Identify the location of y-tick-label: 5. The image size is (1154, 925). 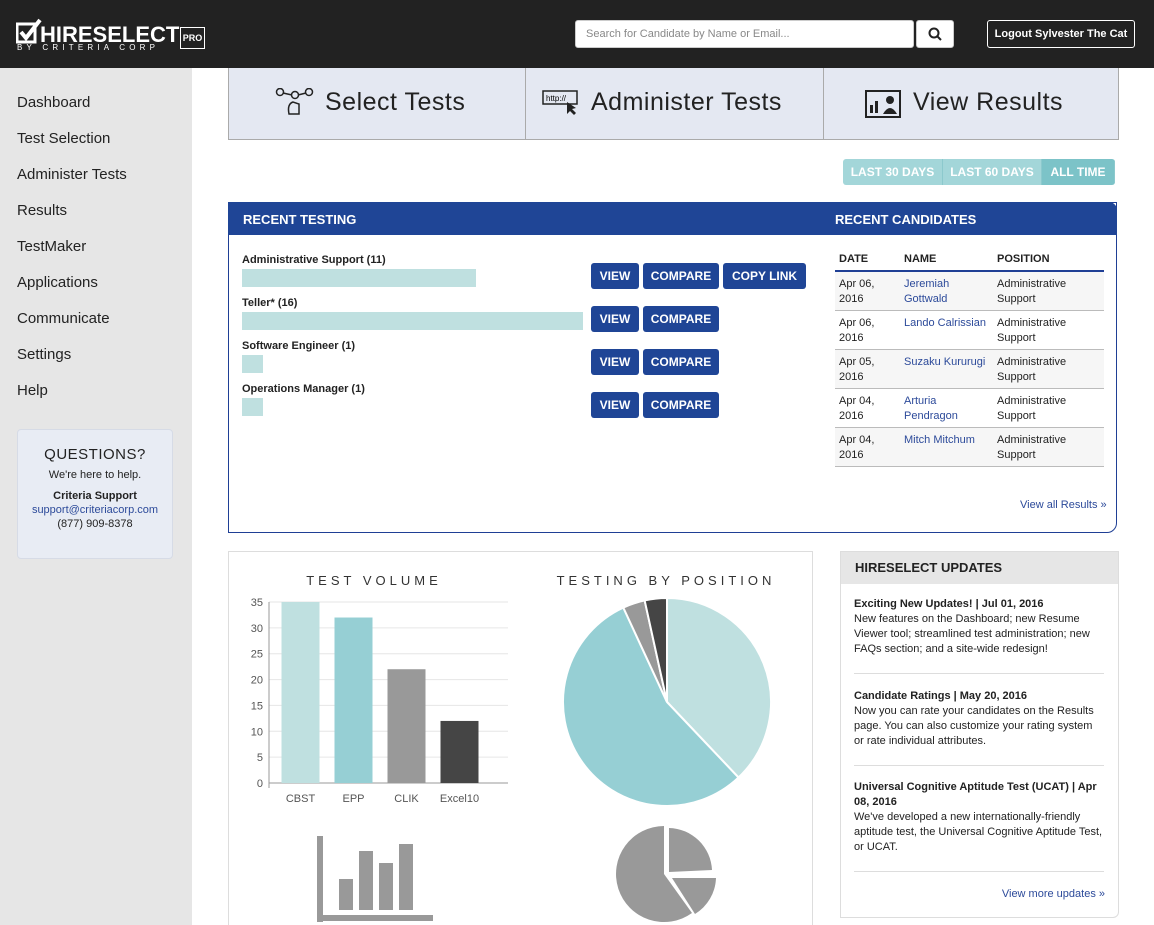
(260, 758).